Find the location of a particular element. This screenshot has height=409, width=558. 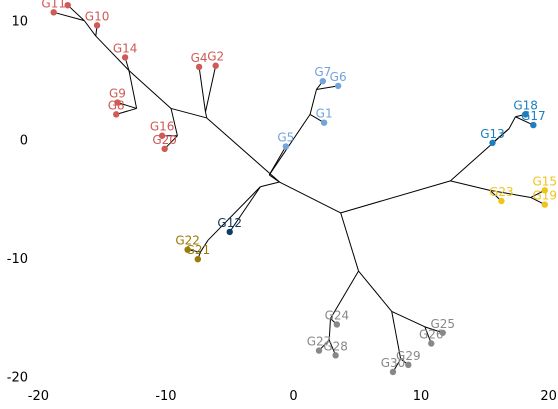

branch-N1-N13 is located at coordinates (270, 184).